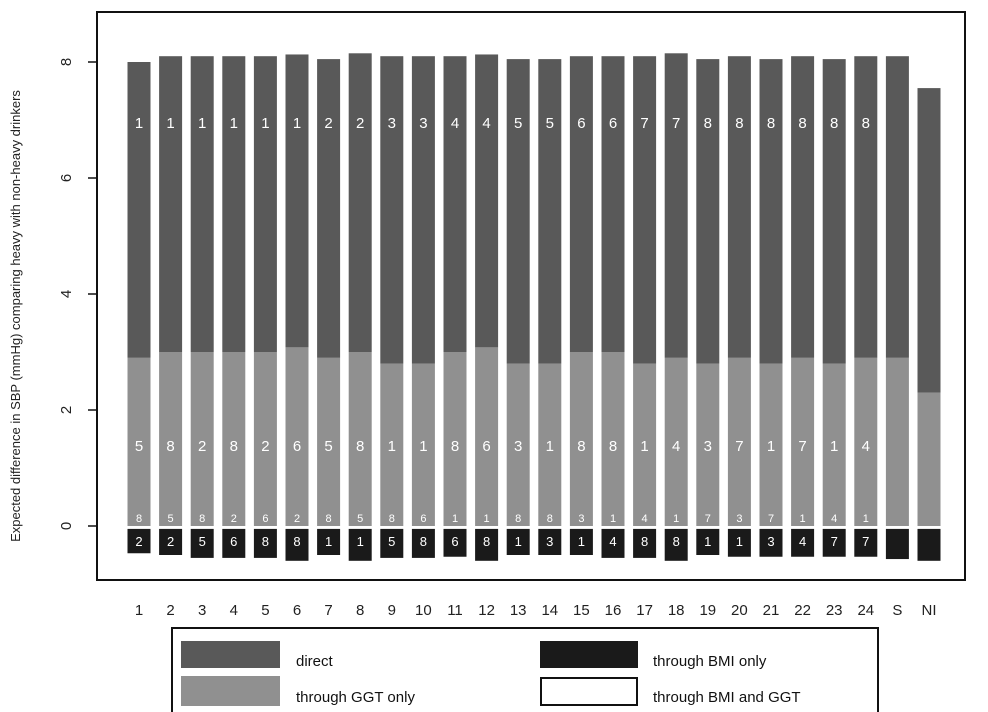 This screenshot has width=988, height=712. What do you see at coordinates (454, 541) in the screenshot?
I see `label-bmi-11: 6` at bounding box center [454, 541].